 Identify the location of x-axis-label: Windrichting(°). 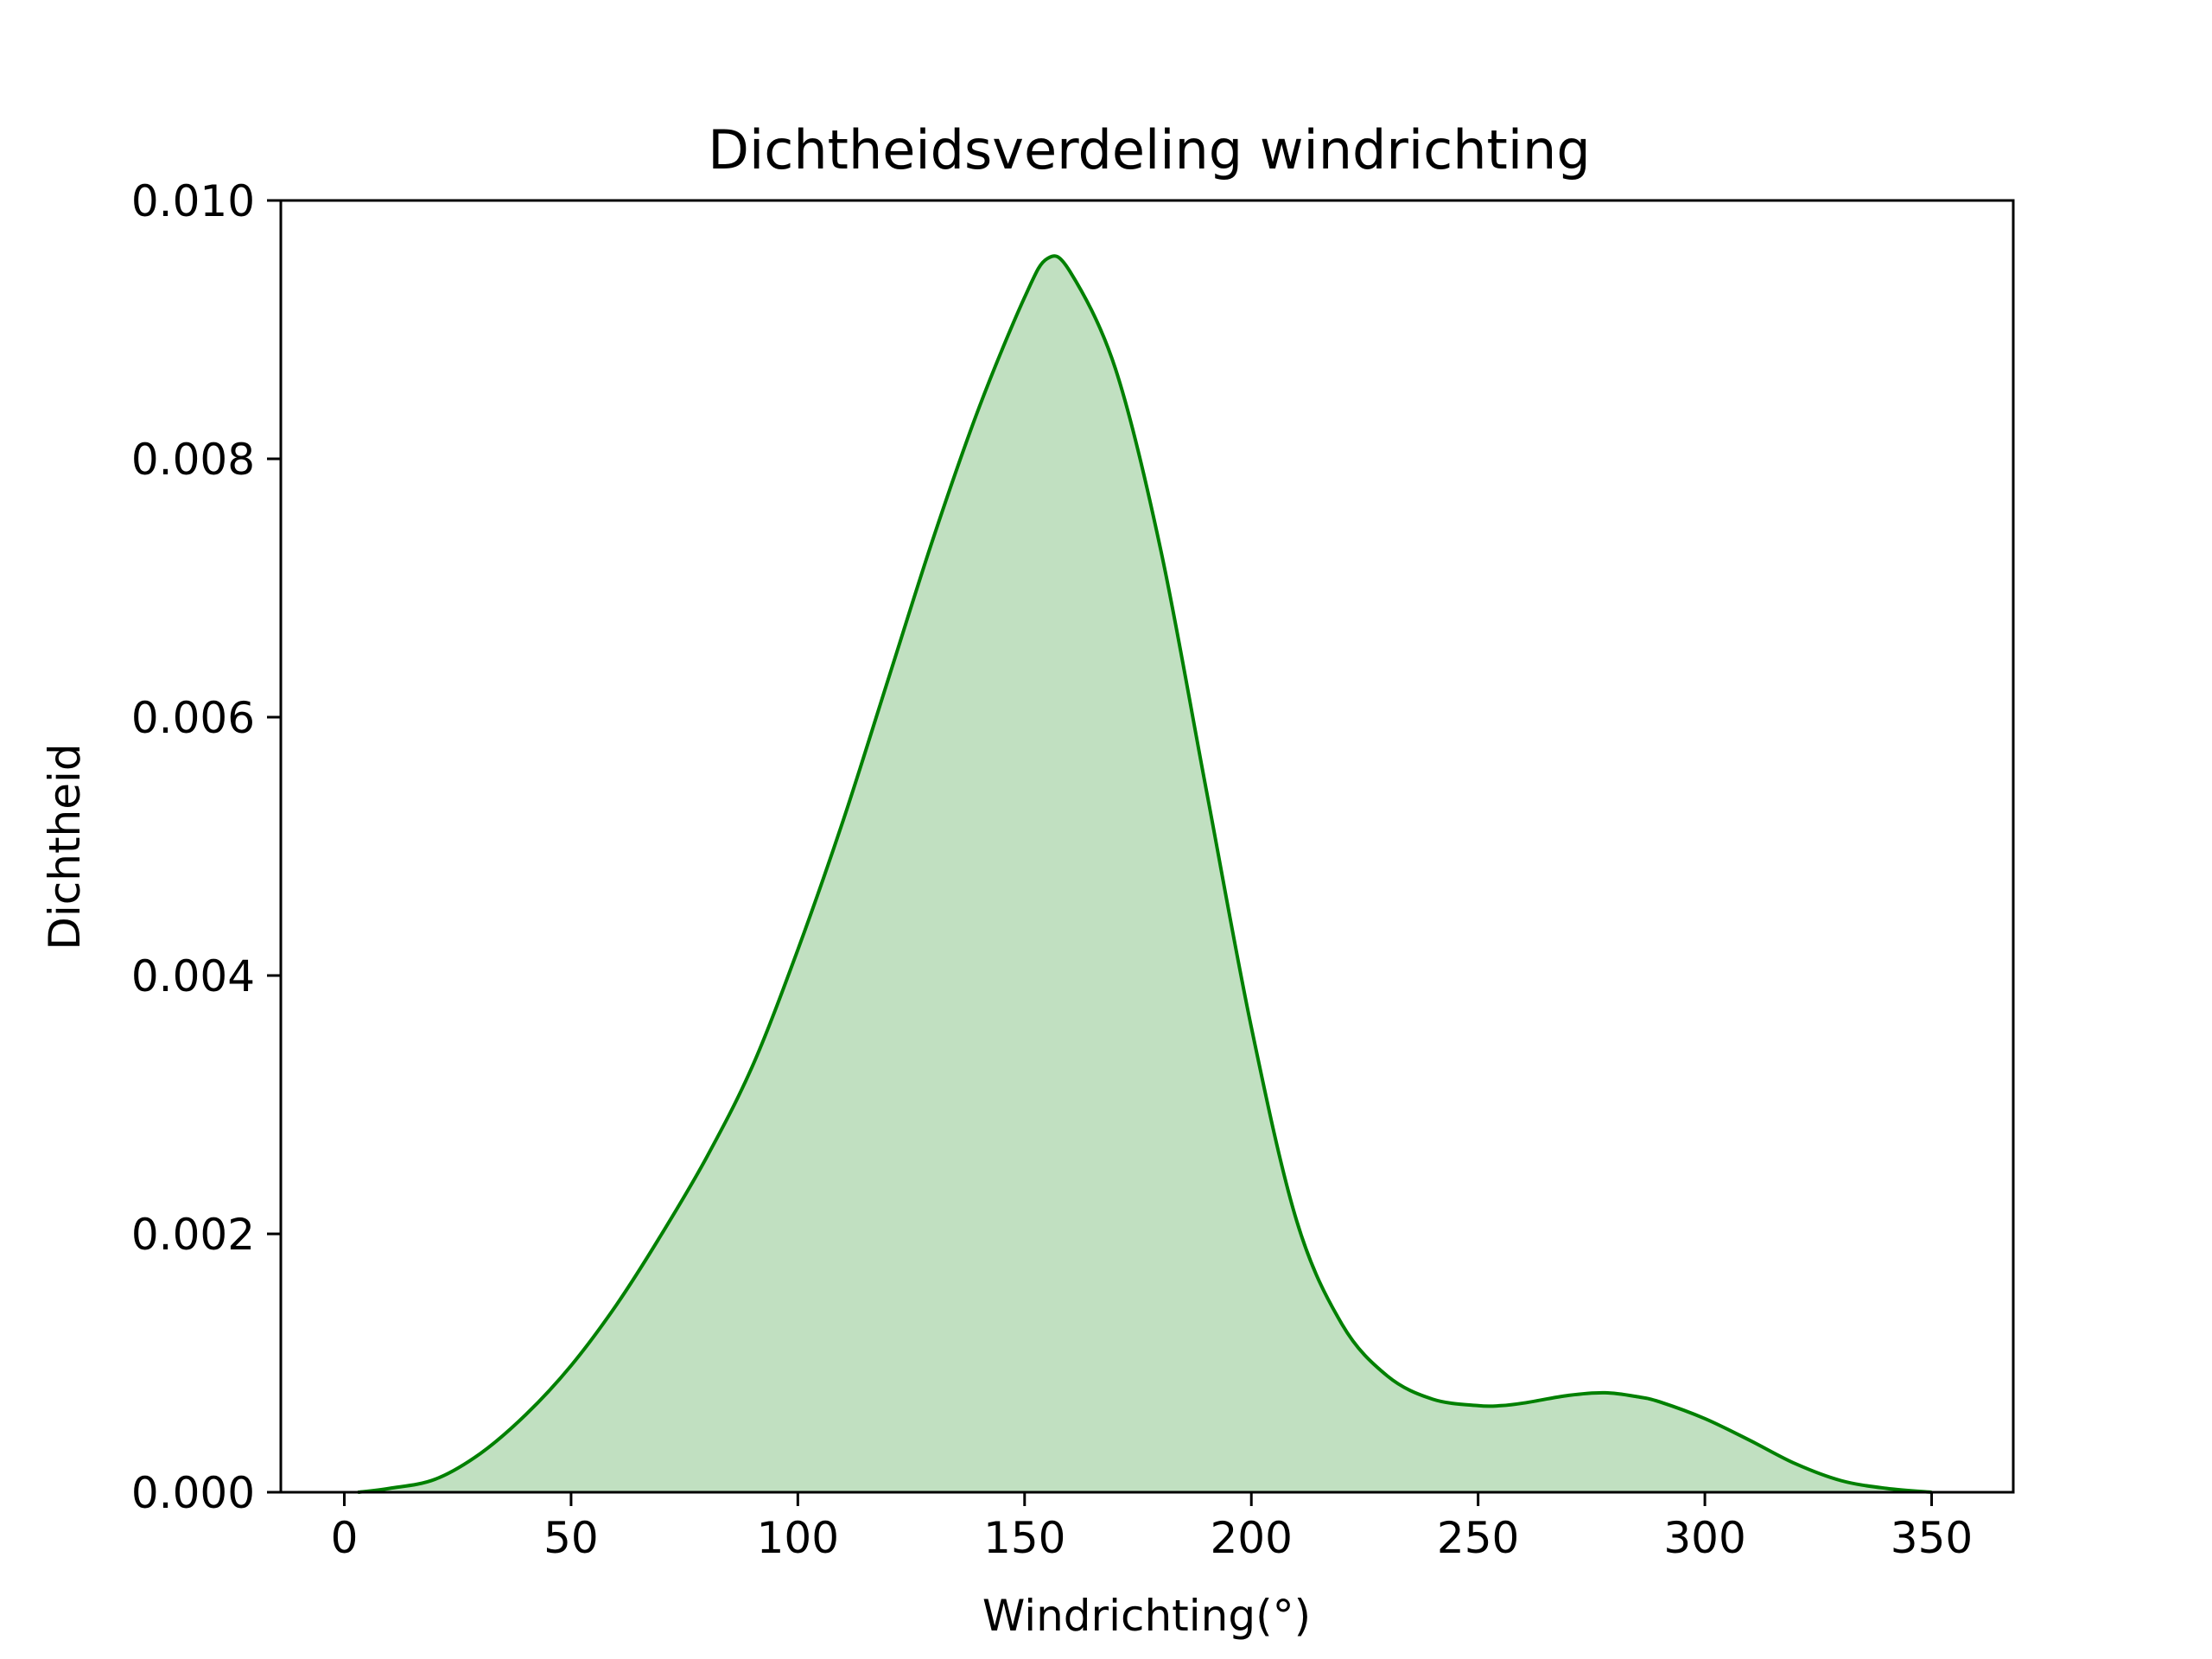
(1146, 1616).